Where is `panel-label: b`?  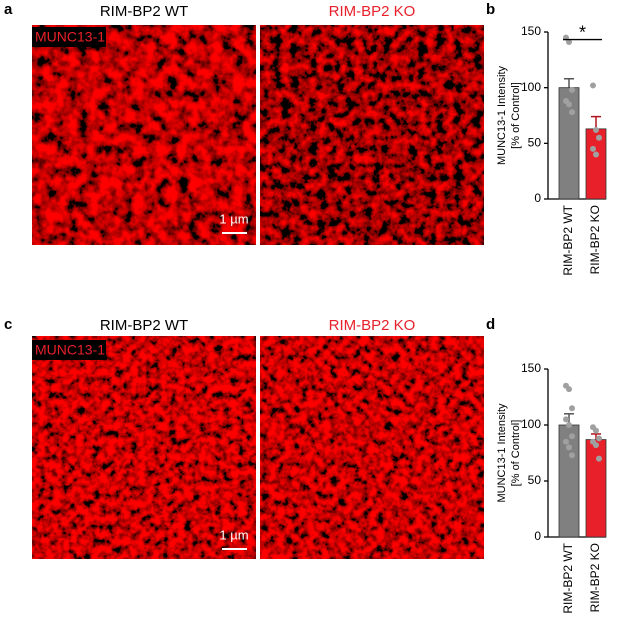
panel-label: b is located at coordinates (490, 9).